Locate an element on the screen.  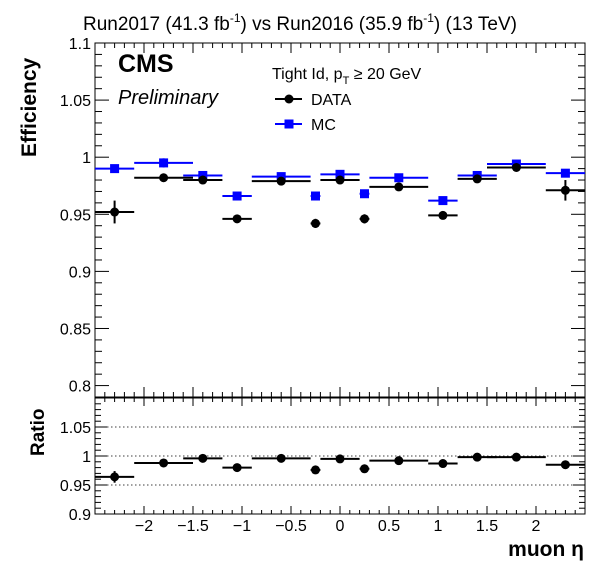
x-axis-label: muon η is located at coordinates (546, 549).